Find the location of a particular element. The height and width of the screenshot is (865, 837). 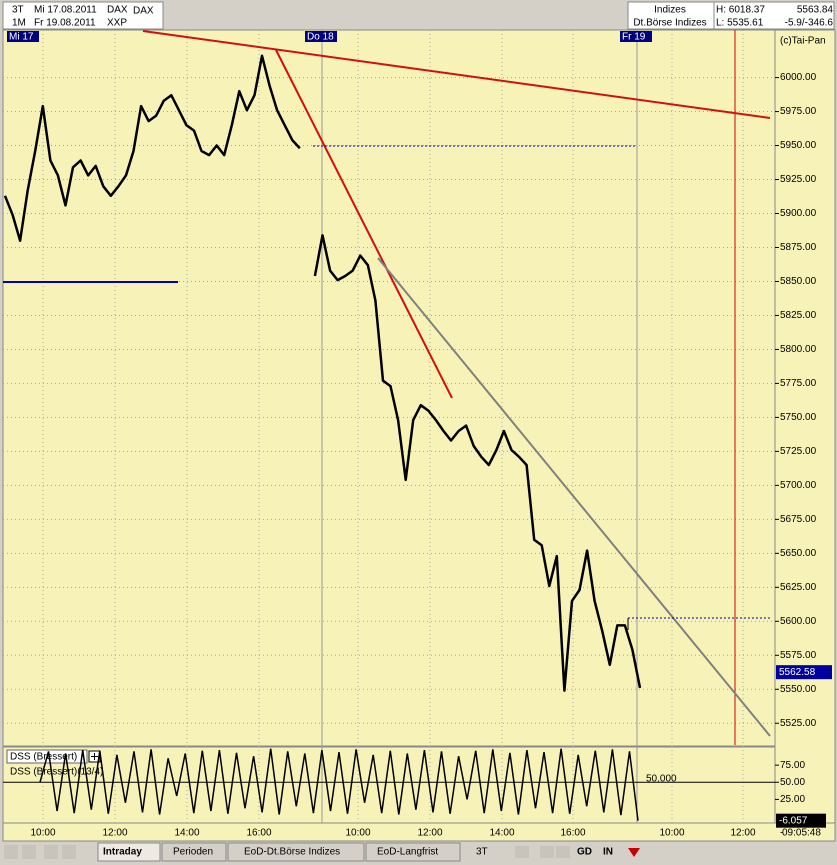

day-label: Fr 19 is located at coordinates (634, 37).